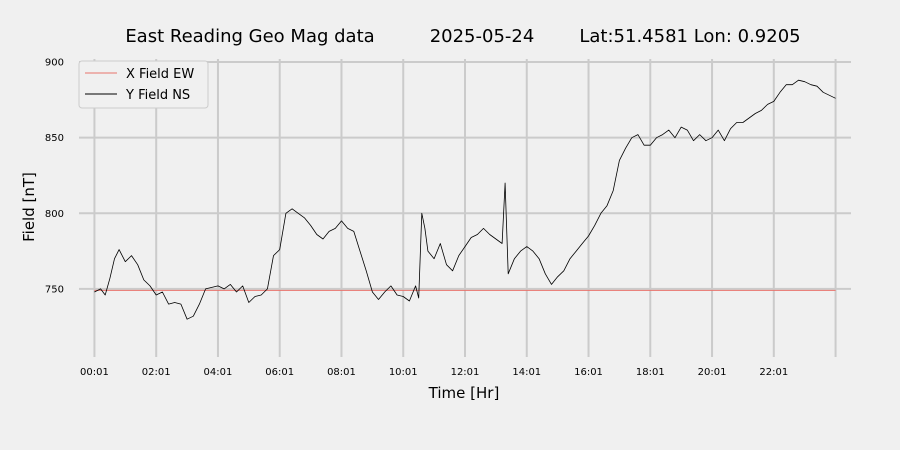 The image size is (900, 450). What do you see at coordinates (218, 372) in the screenshot?
I see `x-tick-label: 04:01` at bounding box center [218, 372].